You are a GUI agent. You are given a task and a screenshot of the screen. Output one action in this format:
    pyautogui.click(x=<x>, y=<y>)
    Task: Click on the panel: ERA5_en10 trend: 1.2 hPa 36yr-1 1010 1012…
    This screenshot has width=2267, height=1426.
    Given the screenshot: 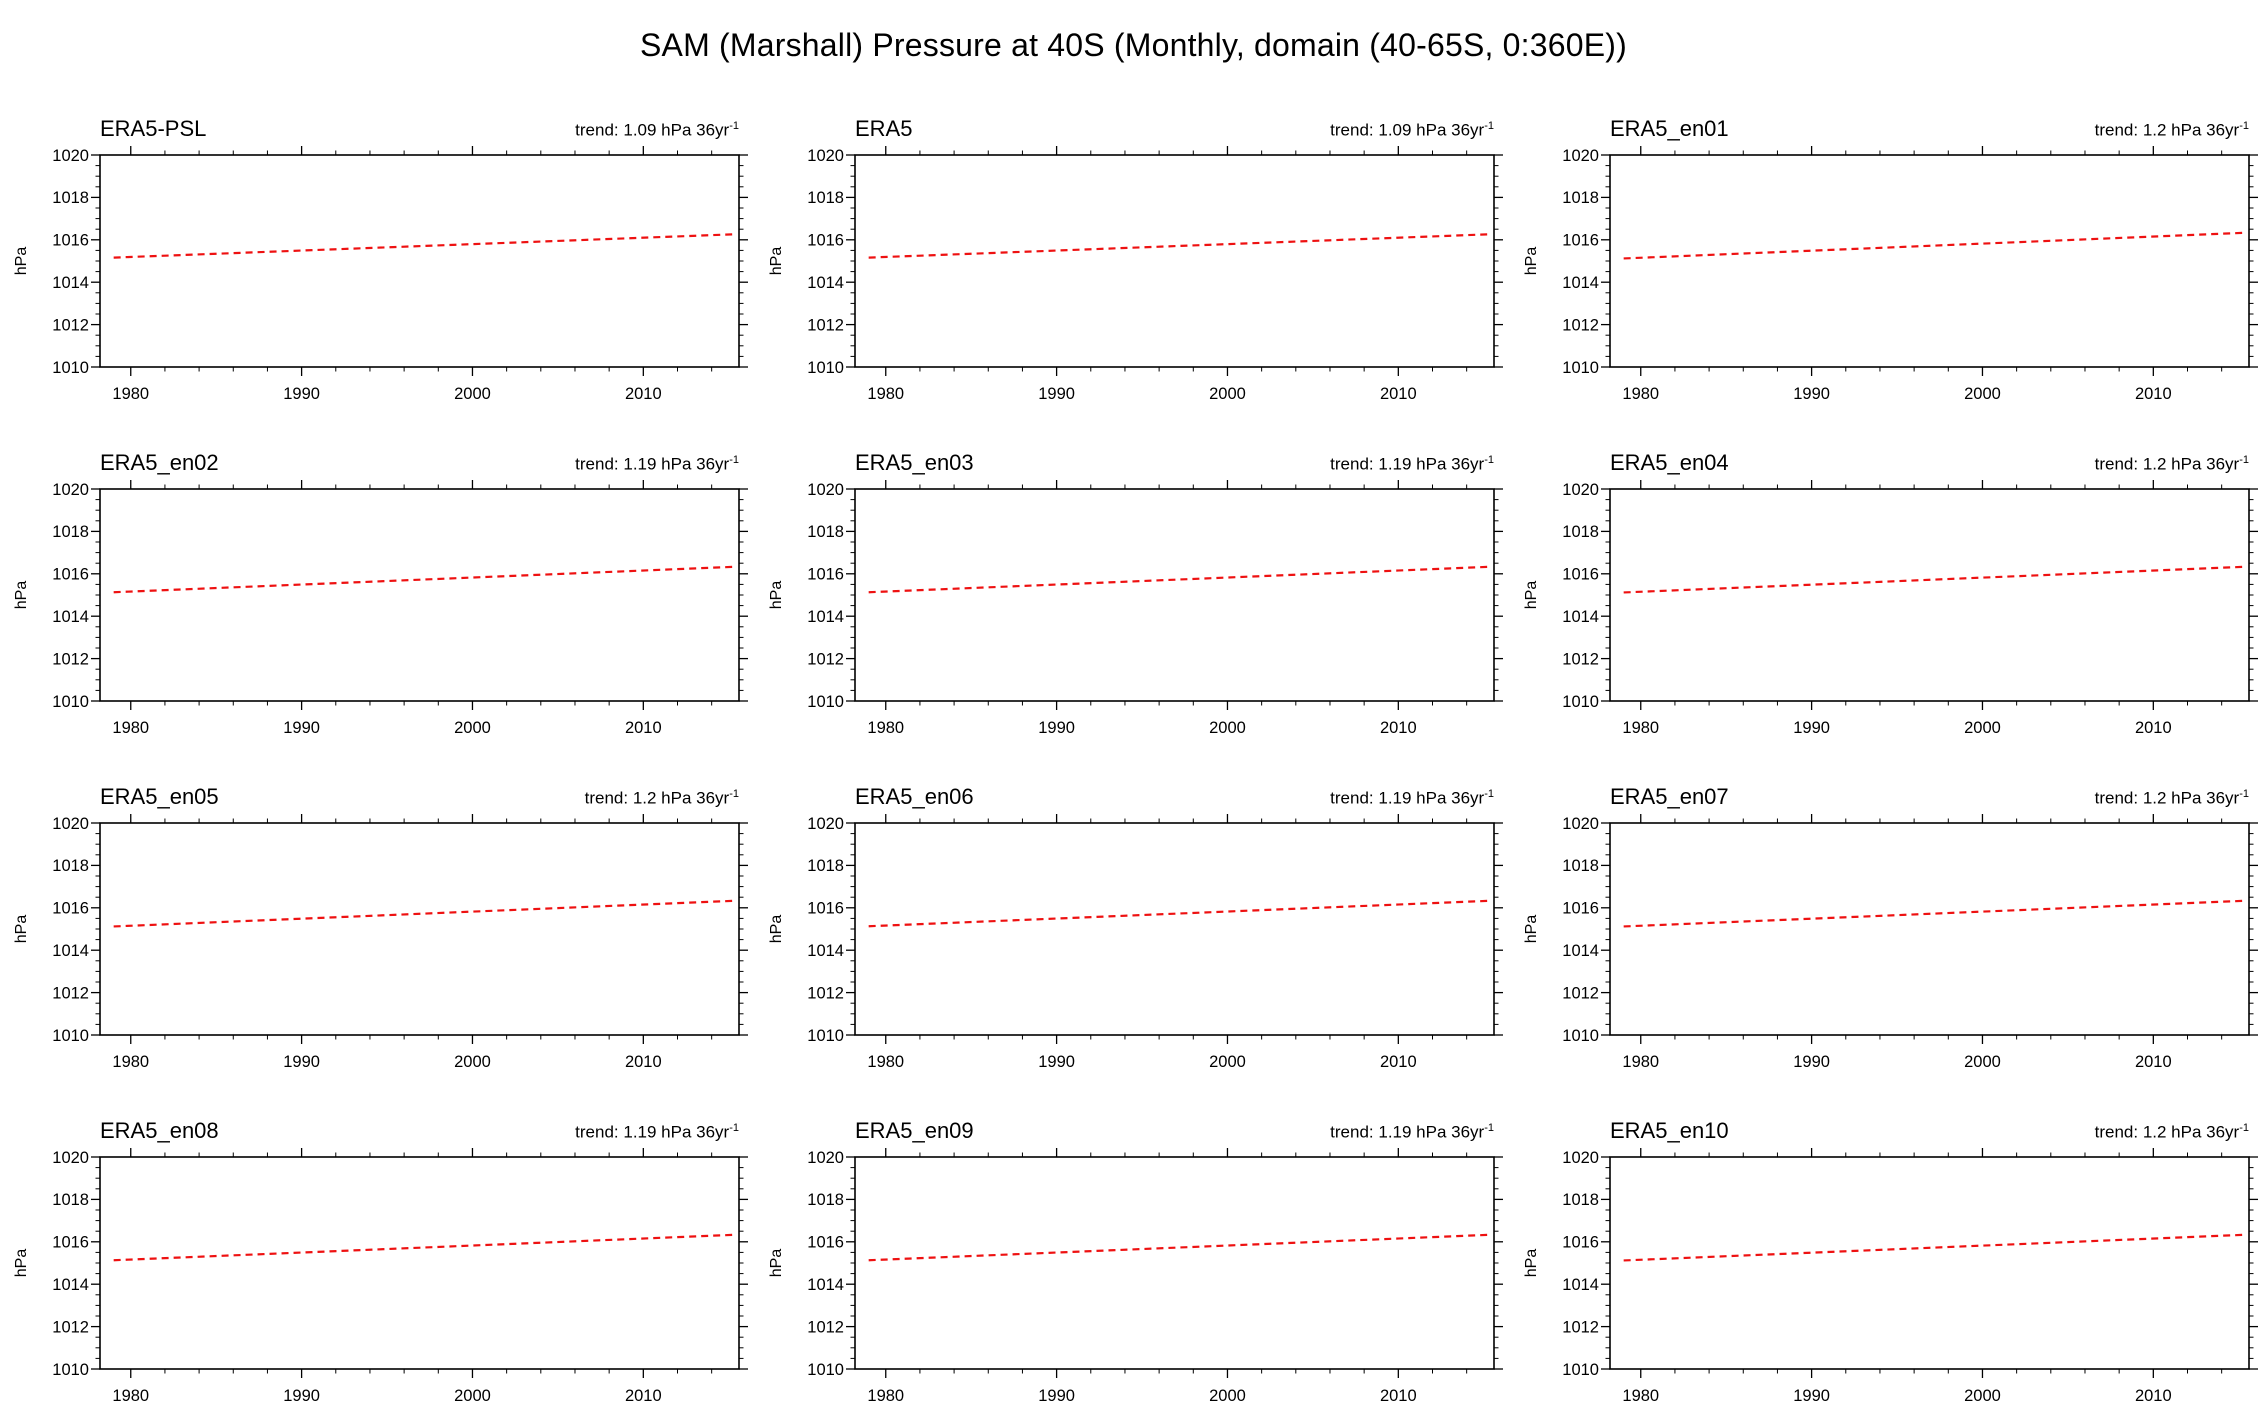 What is the action you would take?
    pyautogui.click(x=1887, y=1259)
    